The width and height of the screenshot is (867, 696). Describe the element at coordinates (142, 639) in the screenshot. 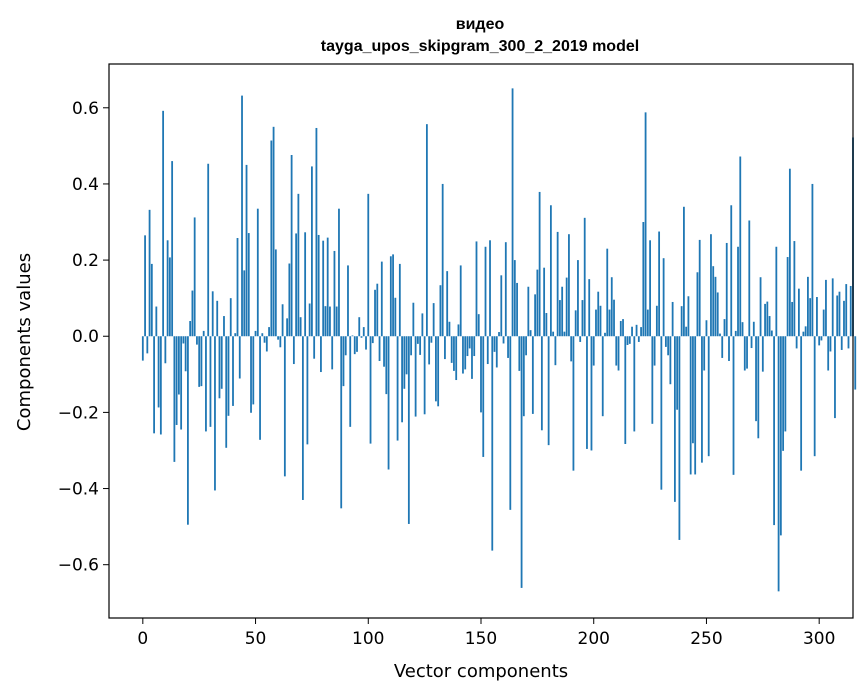

I see `x-tick-label: 0` at that location.